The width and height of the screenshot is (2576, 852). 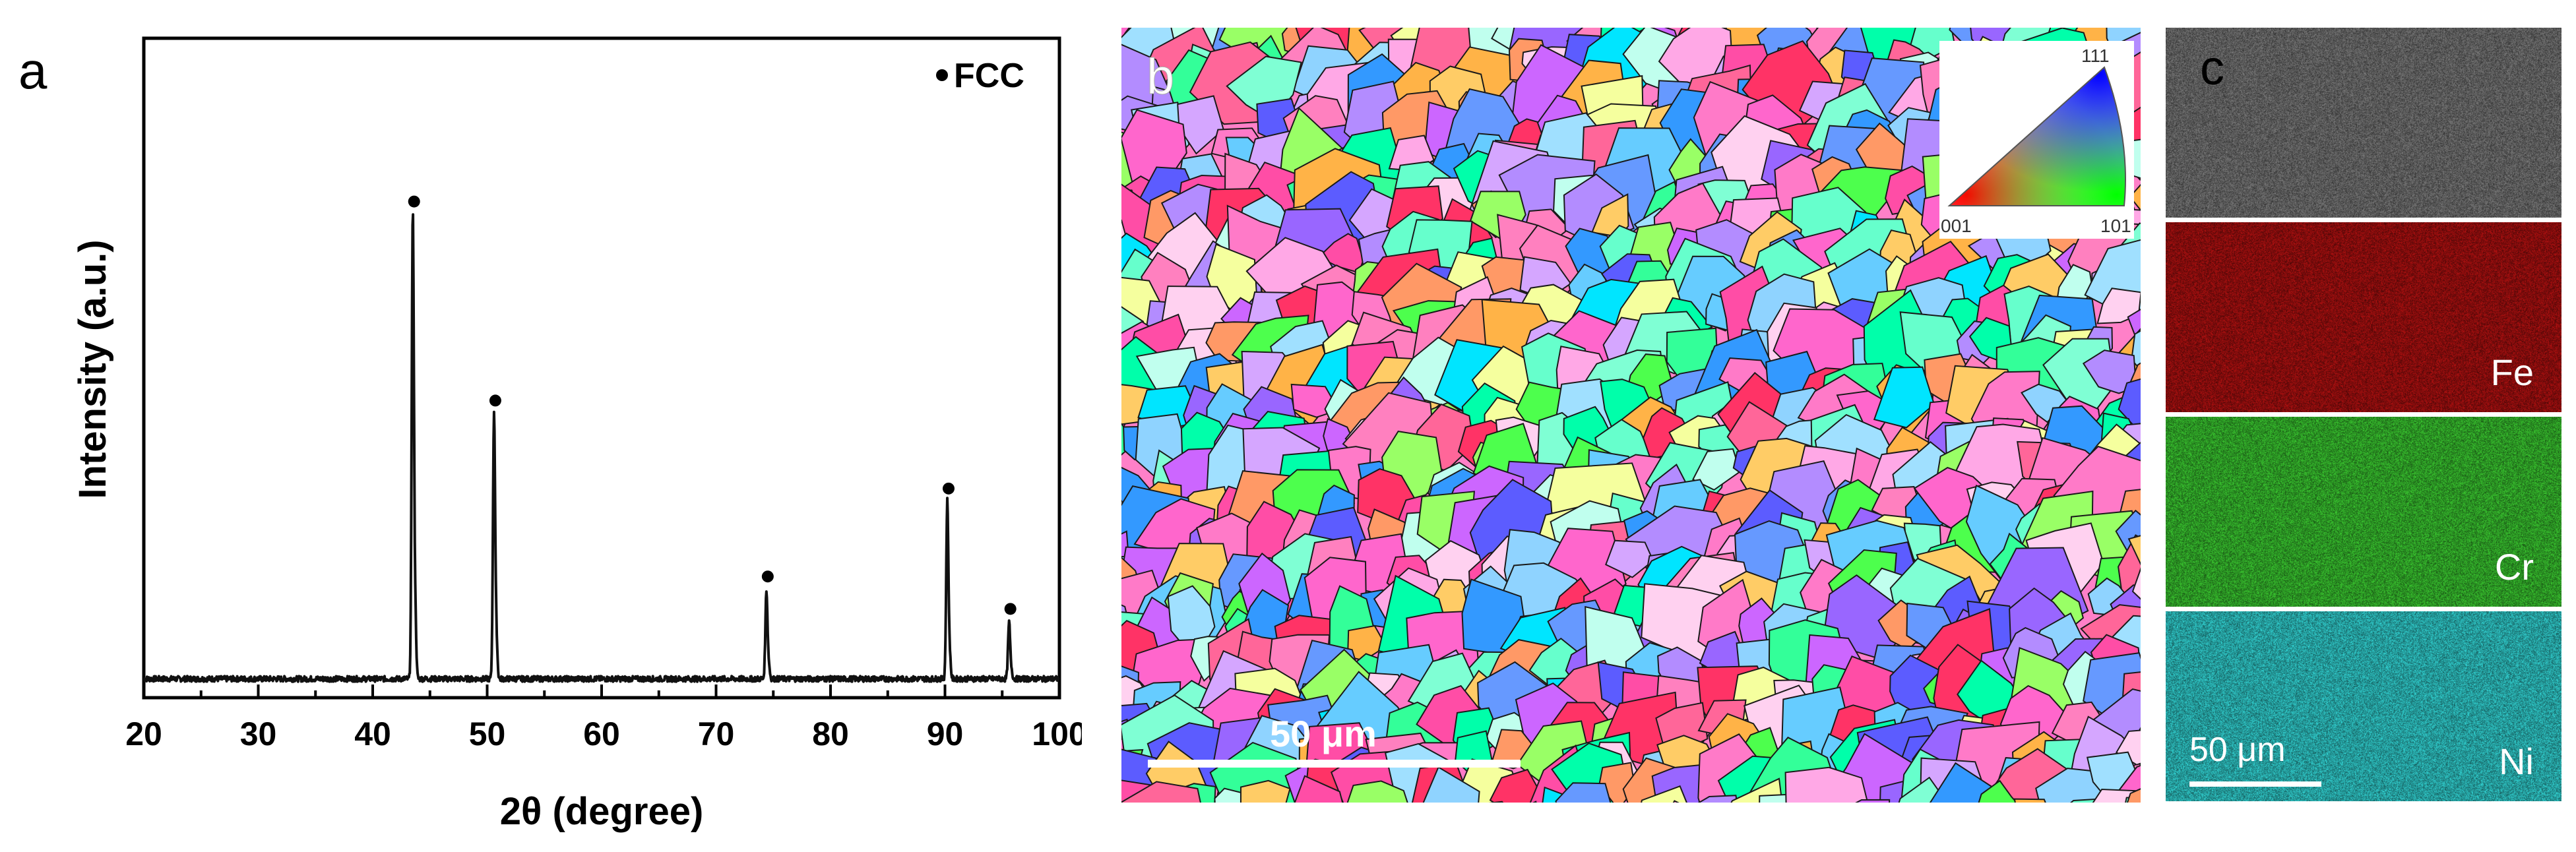 I want to click on ipf-label-111: 111, so click(x=2096, y=56).